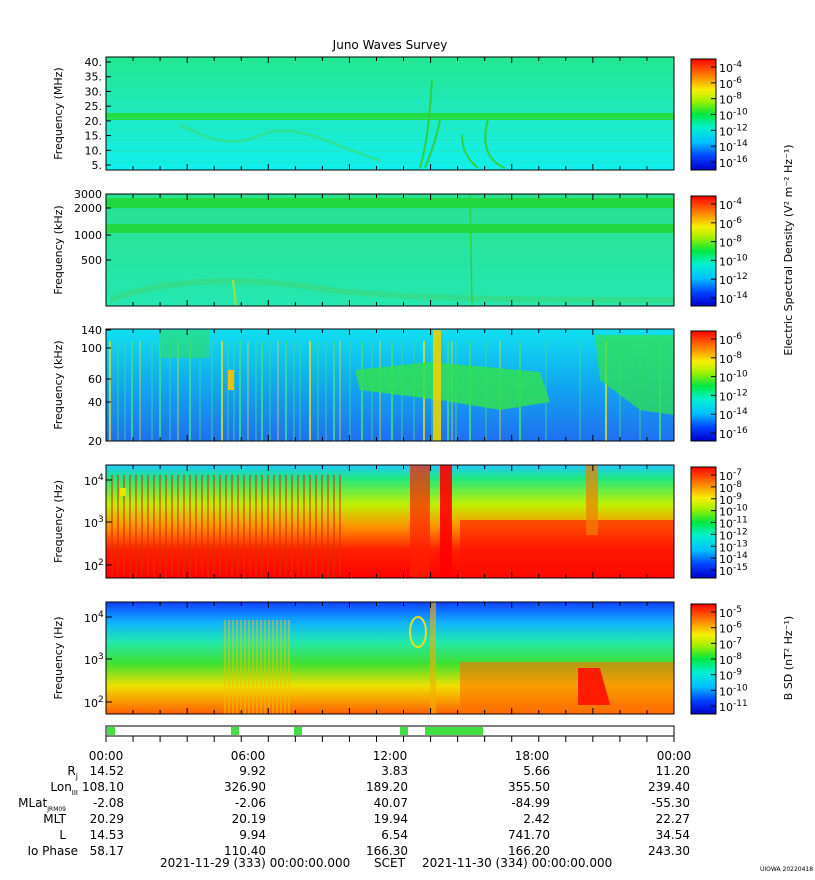 Image resolution: width=815 pixels, height=880 pixels. Describe the element at coordinates (108, 803) in the screenshot. I see `ephem-value: -2.08` at that location.